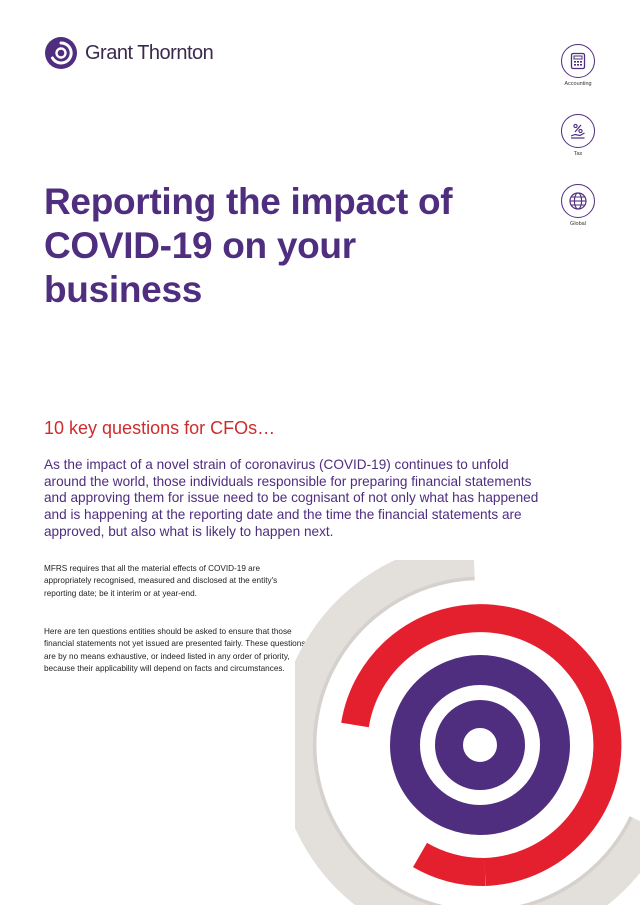 Image resolution: width=640 pixels, height=905 pixels. Describe the element at coordinates (578, 154) in the screenshot. I see `service-label: Tax` at that location.